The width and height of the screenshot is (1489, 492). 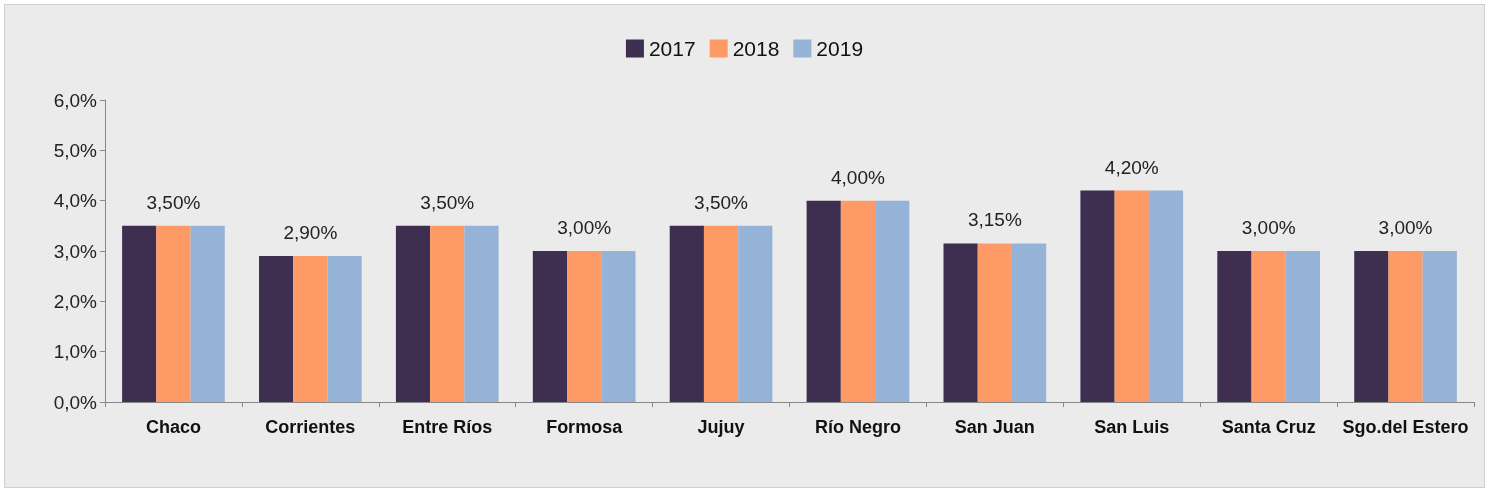 I want to click on x-tick-label: Corrientes, so click(x=310, y=427).